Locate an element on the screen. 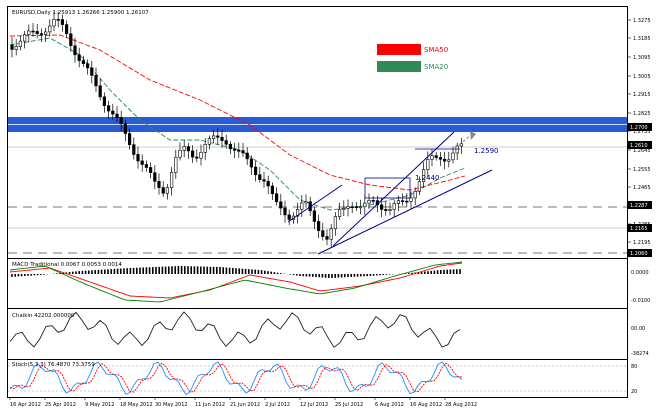 The image size is (660, 417). macd-label: MACD Traditional 0.0067 0.0053 0.0014 is located at coordinates (67, 265).